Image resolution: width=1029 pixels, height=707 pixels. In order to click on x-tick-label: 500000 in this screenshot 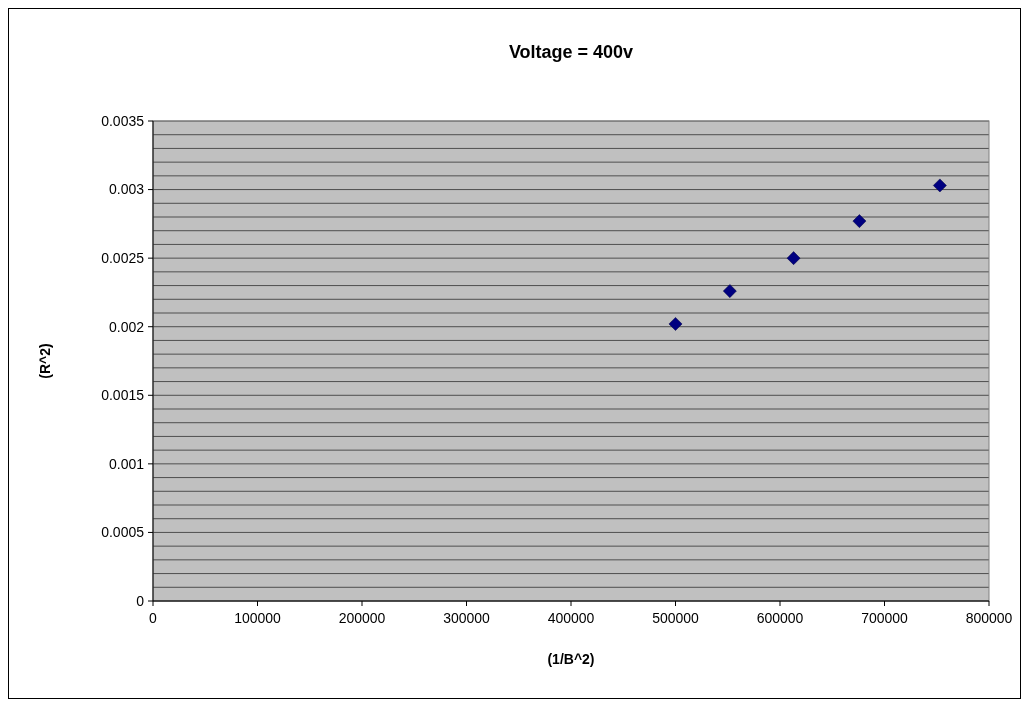, I will do `click(676, 618)`.